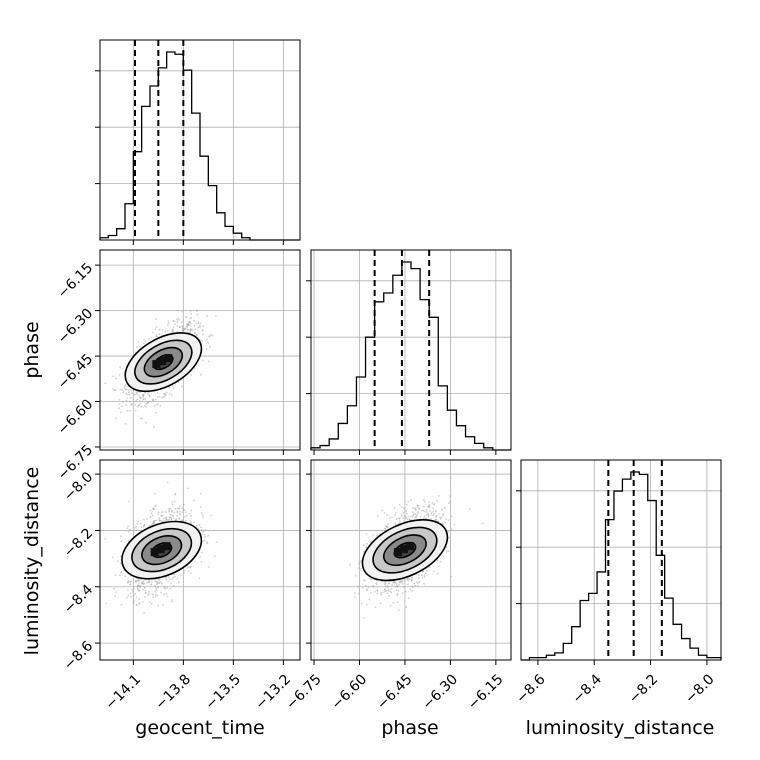 The width and height of the screenshot is (760, 760). Describe the element at coordinates (411, 560) in the screenshot. I see `joint-frame` at that location.